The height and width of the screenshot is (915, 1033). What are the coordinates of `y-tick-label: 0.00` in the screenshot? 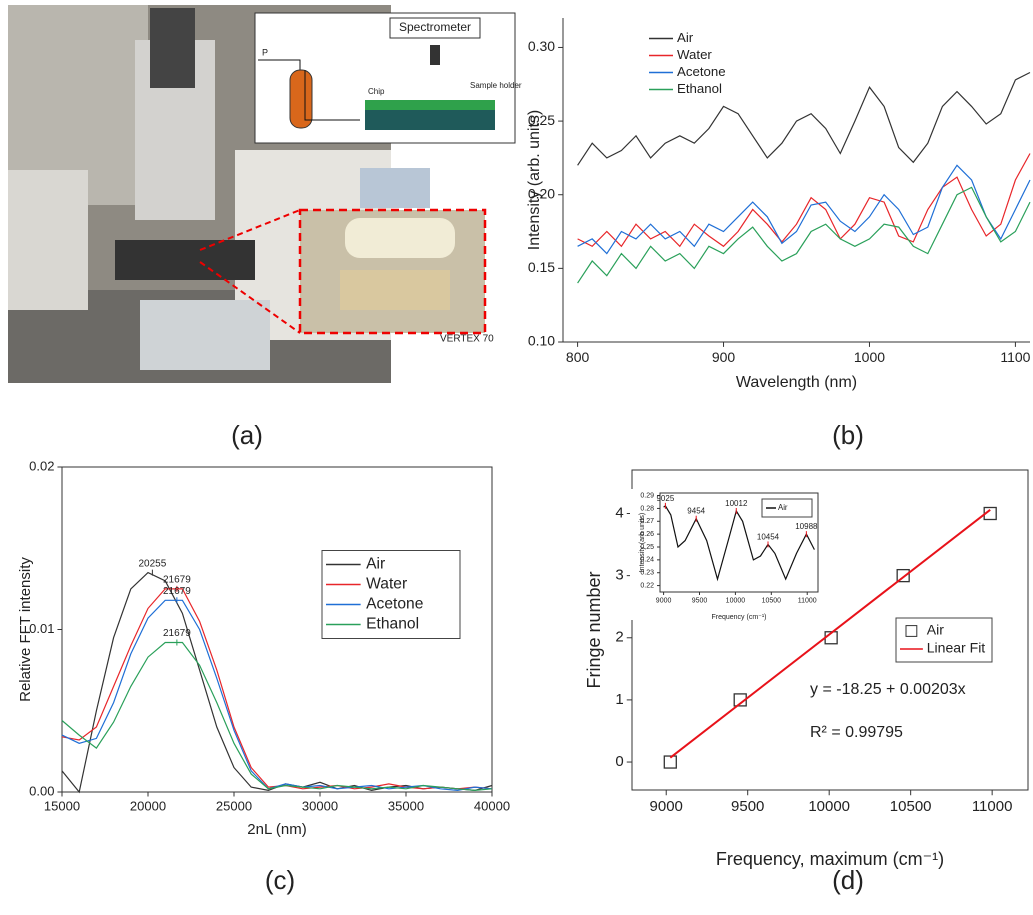 It's located at (41, 790).